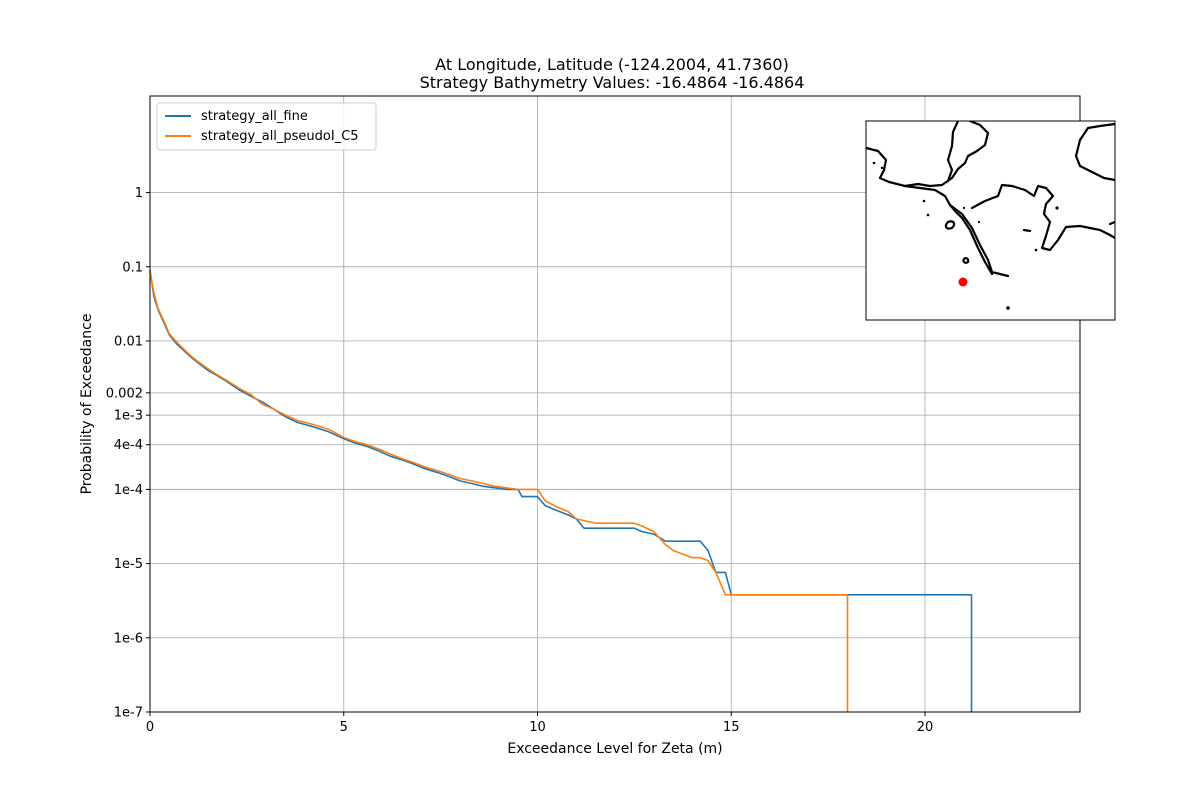  What do you see at coordinates (254, 116) in the screenshot?
I see `legend-label-strategy-all-fine: strategy_all_fine` at bounding box center [254, 116].